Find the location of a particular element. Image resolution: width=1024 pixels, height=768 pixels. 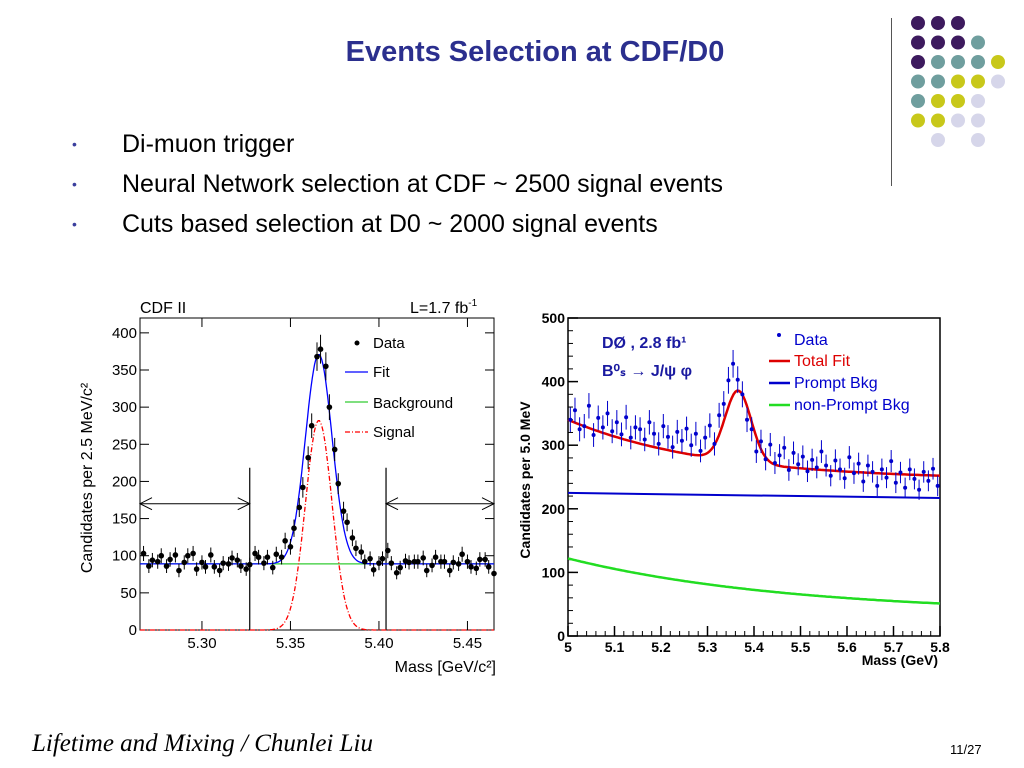

cdf-title-right: L=1.7 fb-1 is located at coordinates (444, 307).